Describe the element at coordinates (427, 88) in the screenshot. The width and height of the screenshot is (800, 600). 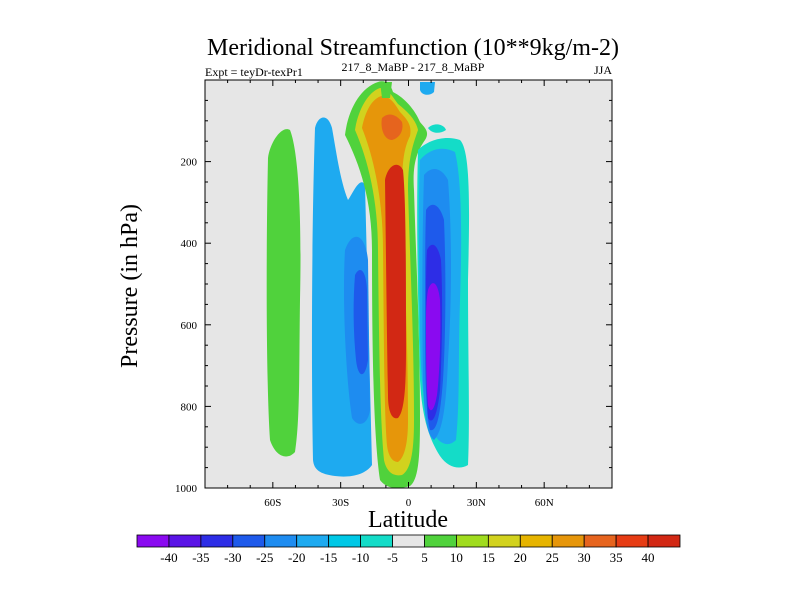
I see `upper-negative-blob` at that location.